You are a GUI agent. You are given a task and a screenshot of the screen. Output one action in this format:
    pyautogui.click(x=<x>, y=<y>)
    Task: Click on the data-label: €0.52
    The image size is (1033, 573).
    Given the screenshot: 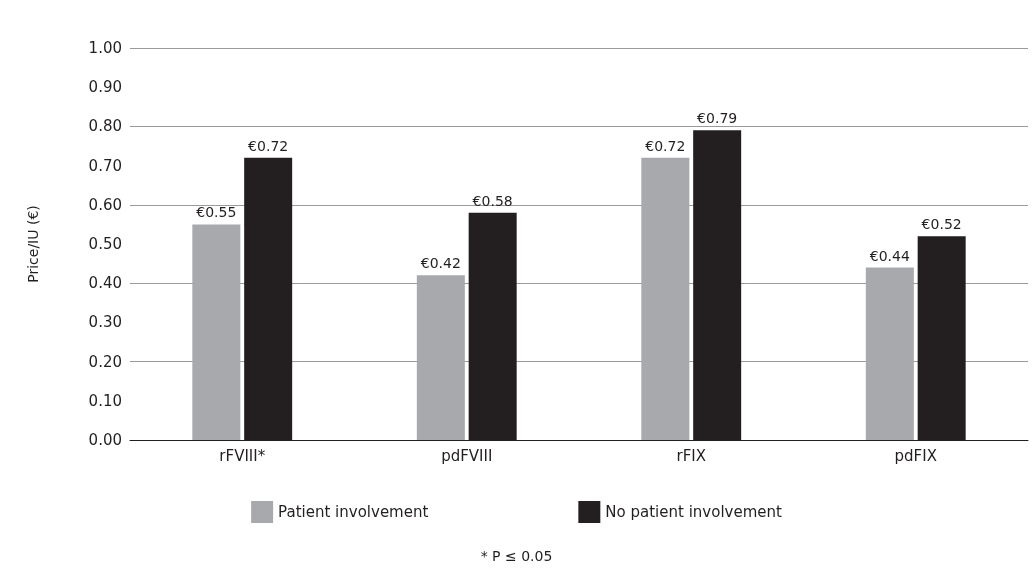 What is the action you would take?
    pyautogui.click(x=941, y=224)
    